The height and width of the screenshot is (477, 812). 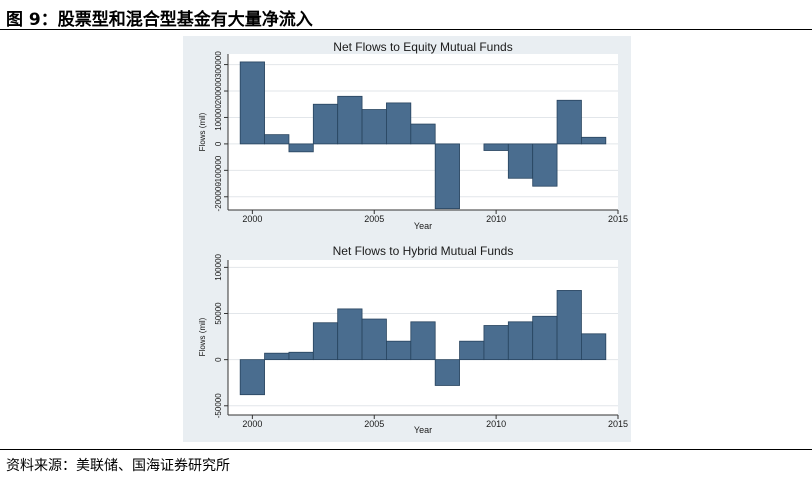 I want to click on equity-bar-2006, so click(x=399, y=123).